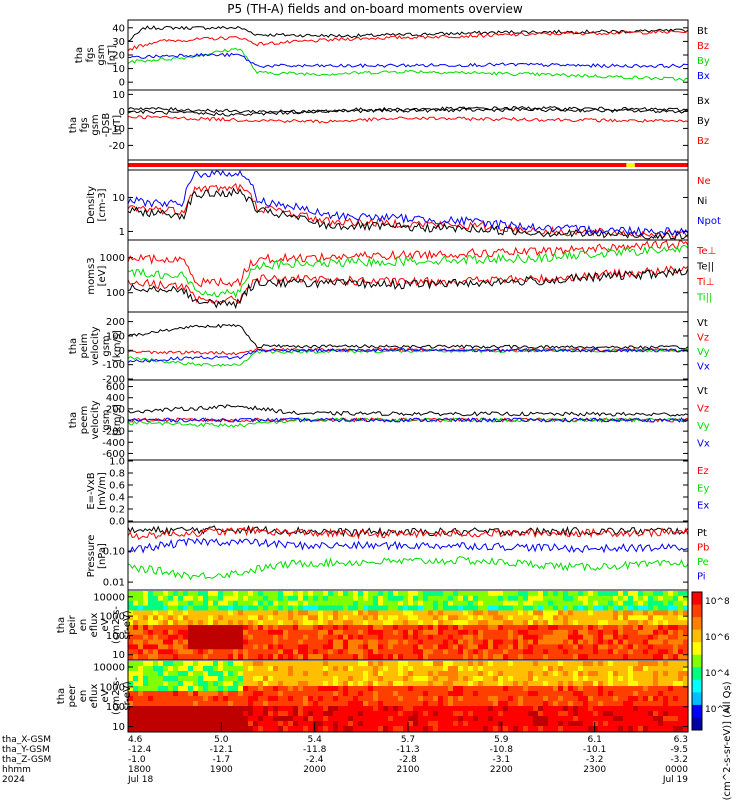 Image resolution: width=750 pixels, height=800 pixels. I want to click on panel-frame, so click(408, 205).